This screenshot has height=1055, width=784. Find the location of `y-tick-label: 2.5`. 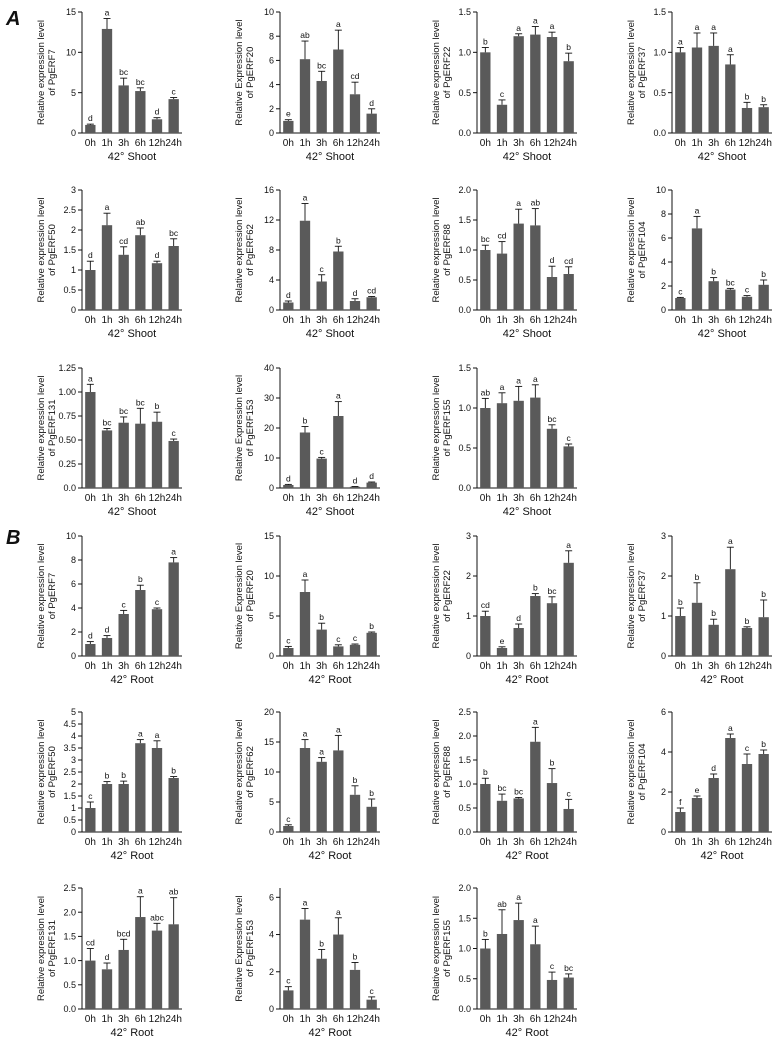

y-tick-label: 2.5 is located at coordinates (69, 888).